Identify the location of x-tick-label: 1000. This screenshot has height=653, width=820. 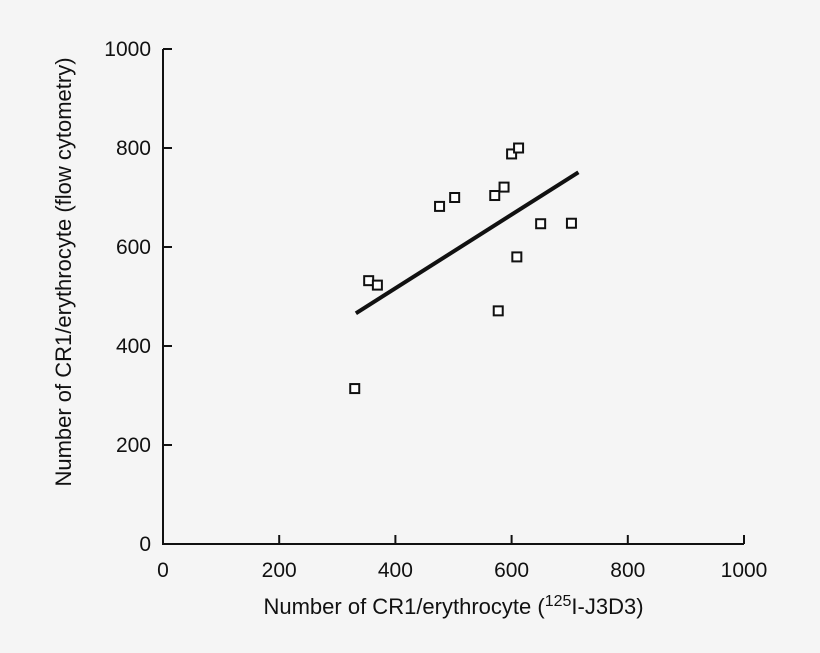
(744, 570).